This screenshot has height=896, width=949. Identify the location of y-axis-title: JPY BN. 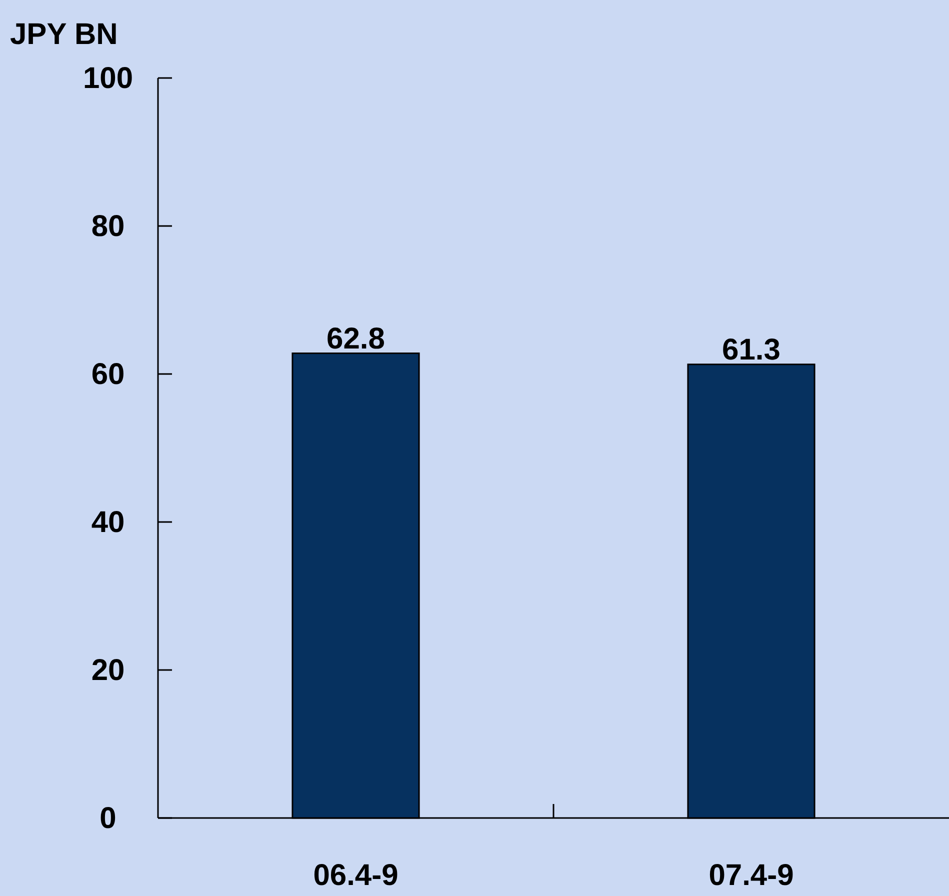
(64, 34).